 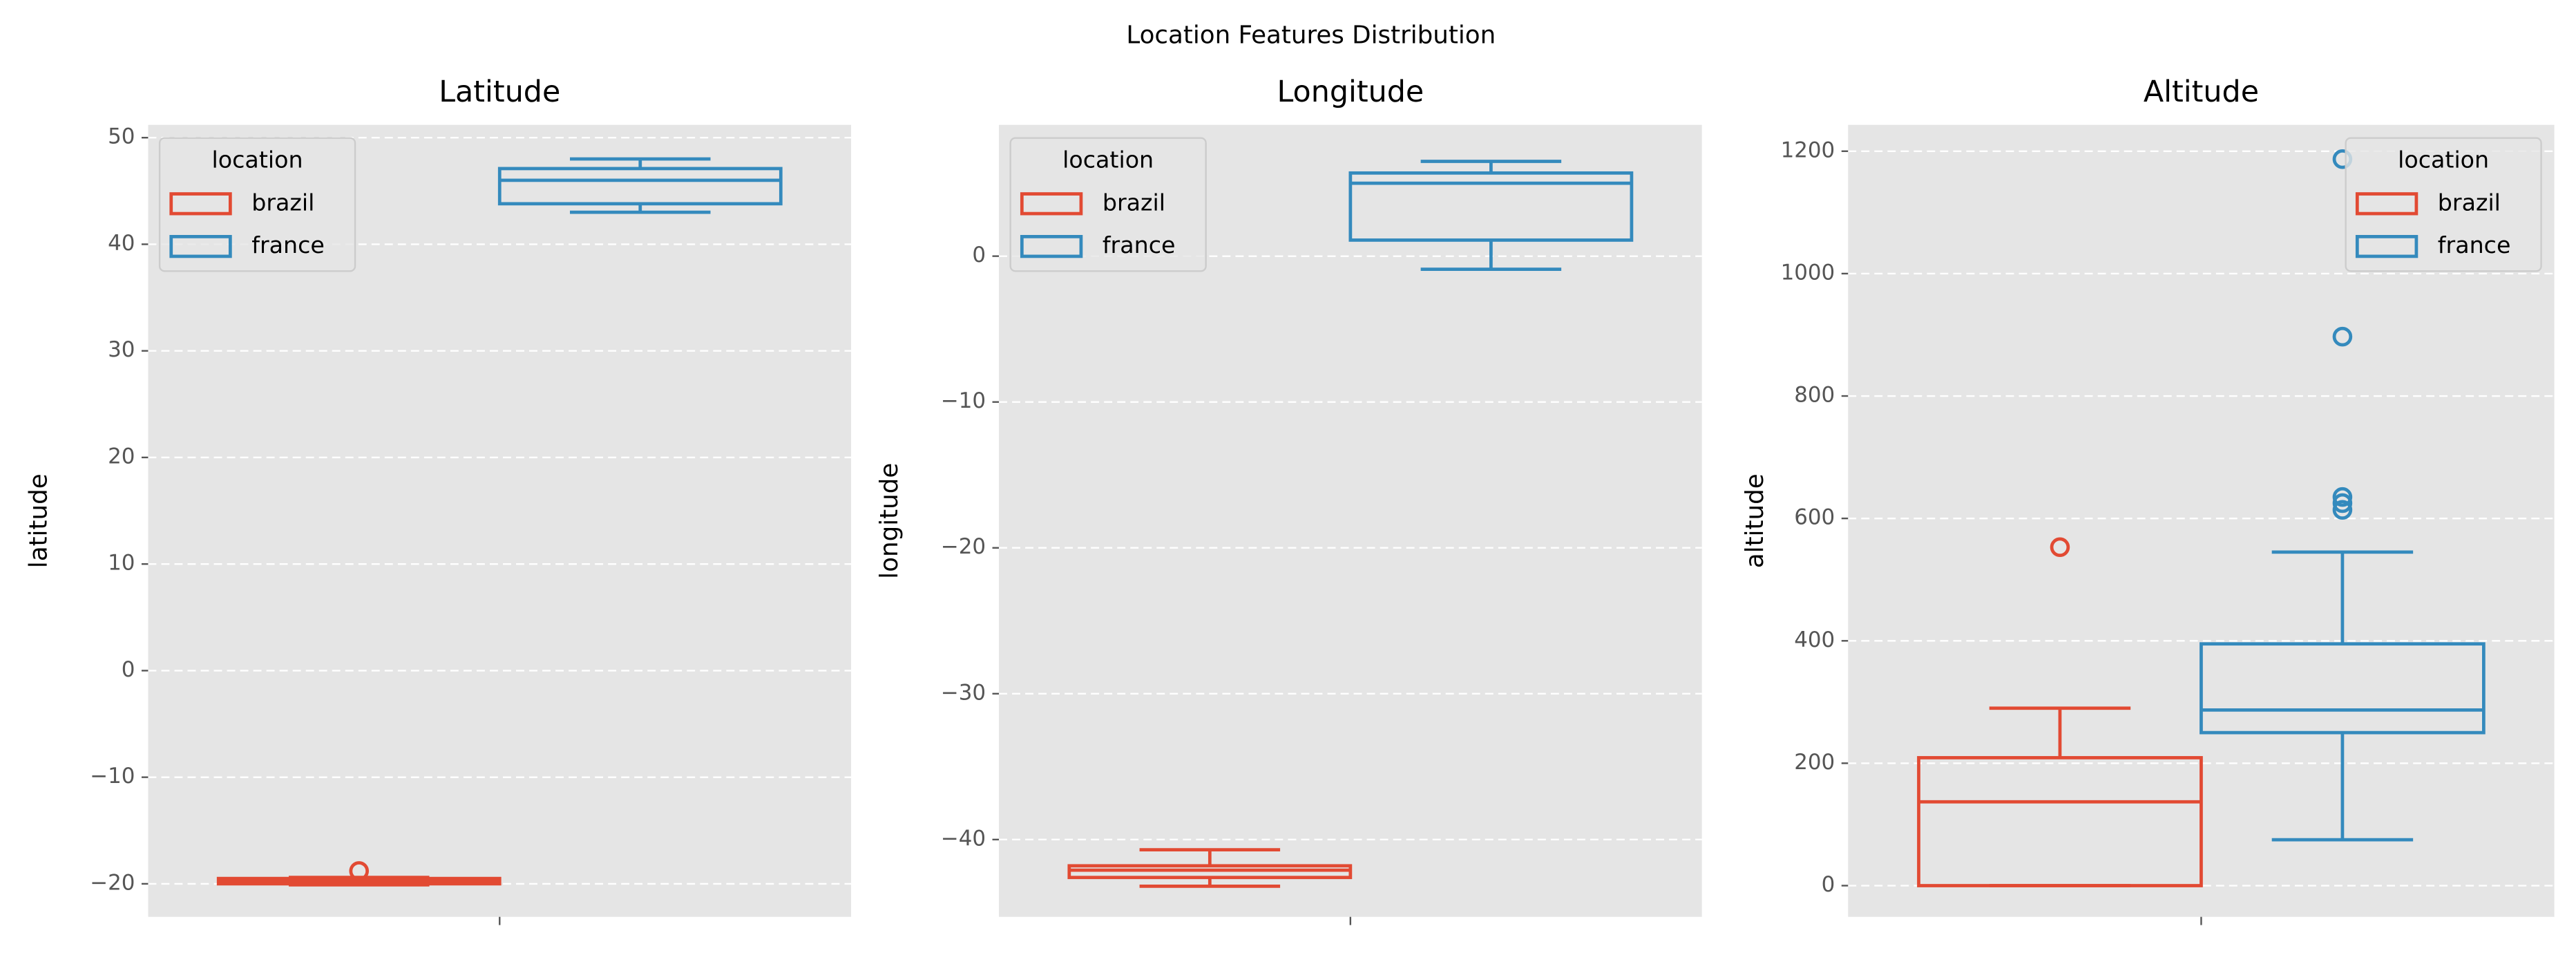 What do you see at coordinates (1815, 517) in the screenshot?
I see `y-tick-label: 600` at bounding box center [1815, 517].